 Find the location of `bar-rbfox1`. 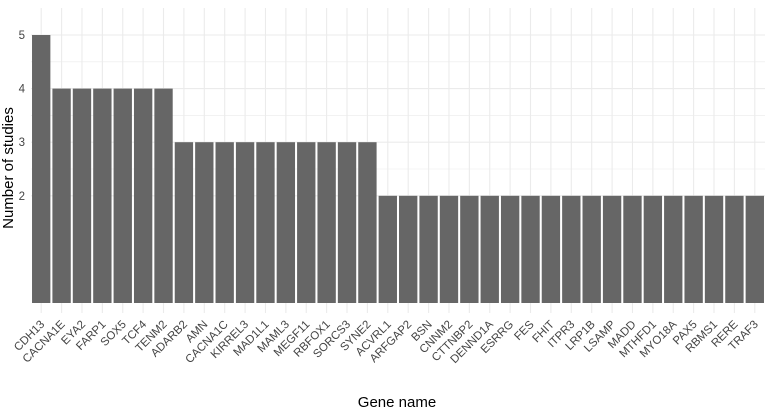

bar-rbfox1 is located at coordinates (326, 222).